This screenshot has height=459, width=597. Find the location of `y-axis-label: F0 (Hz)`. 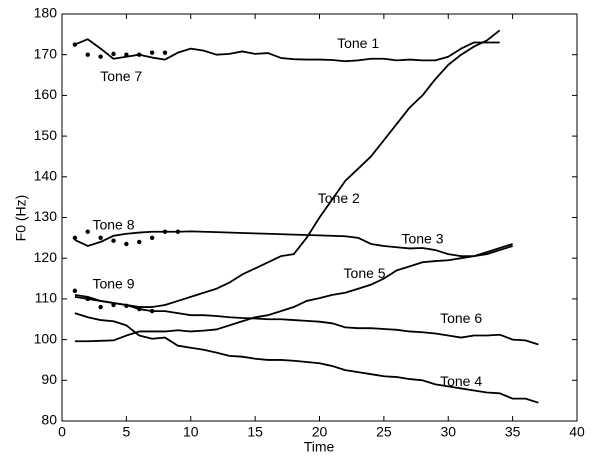

y-axis-label: F0 (Hz) is located at coordinates (21, 218).